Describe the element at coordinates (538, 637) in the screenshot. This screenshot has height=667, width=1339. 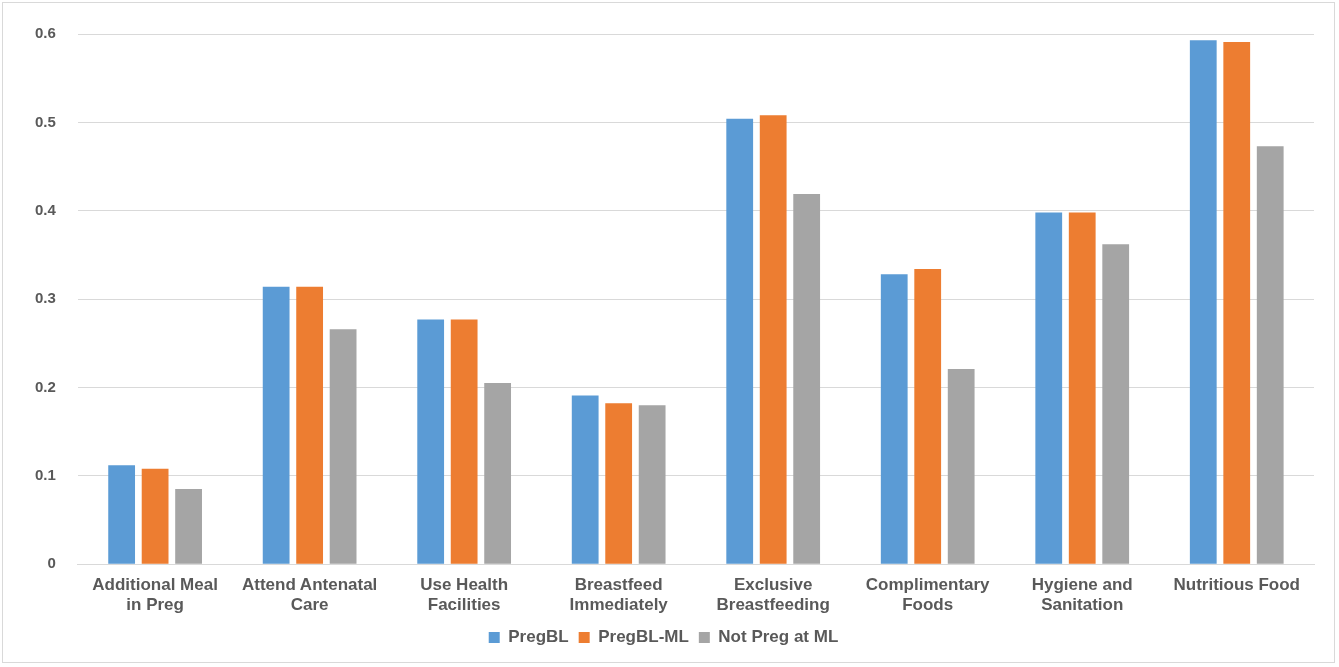
I see `legend-label: PregBL` at that location.